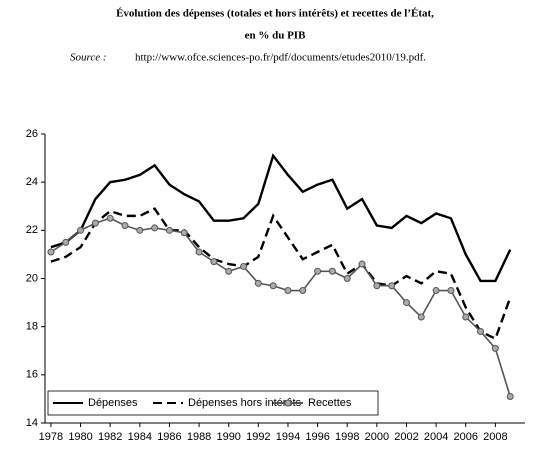 Image resolution: width=550 pixels, height=463 pixels. Describe the element at coordinates (258, 437) in the screenshot. I see `x-tick-label: 1992` at that location.